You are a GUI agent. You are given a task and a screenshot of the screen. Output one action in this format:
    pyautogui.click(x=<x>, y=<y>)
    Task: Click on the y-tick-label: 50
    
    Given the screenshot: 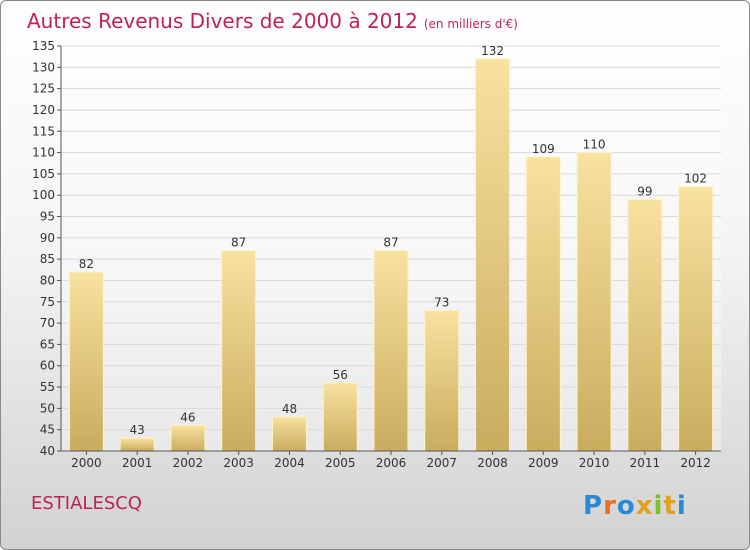 What is the action you would take?
    pyautogui.click(x=47, y=408)
    